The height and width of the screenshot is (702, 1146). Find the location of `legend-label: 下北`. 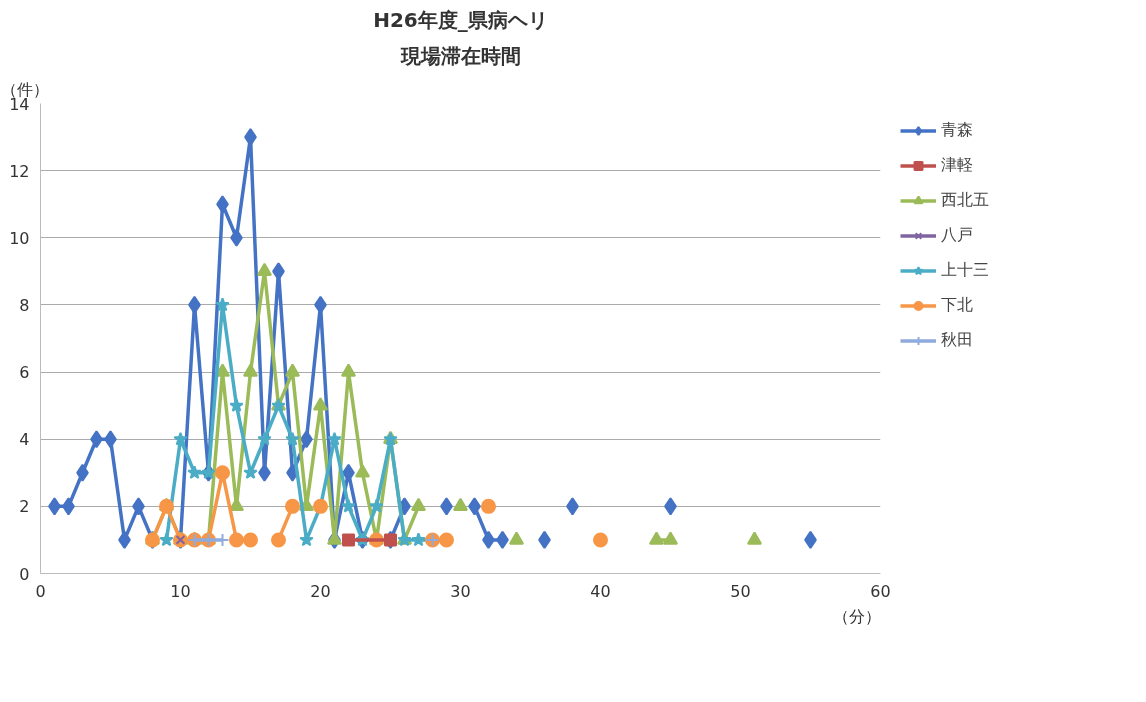

legend-label: 下北 is located at coordinates (957, 305).